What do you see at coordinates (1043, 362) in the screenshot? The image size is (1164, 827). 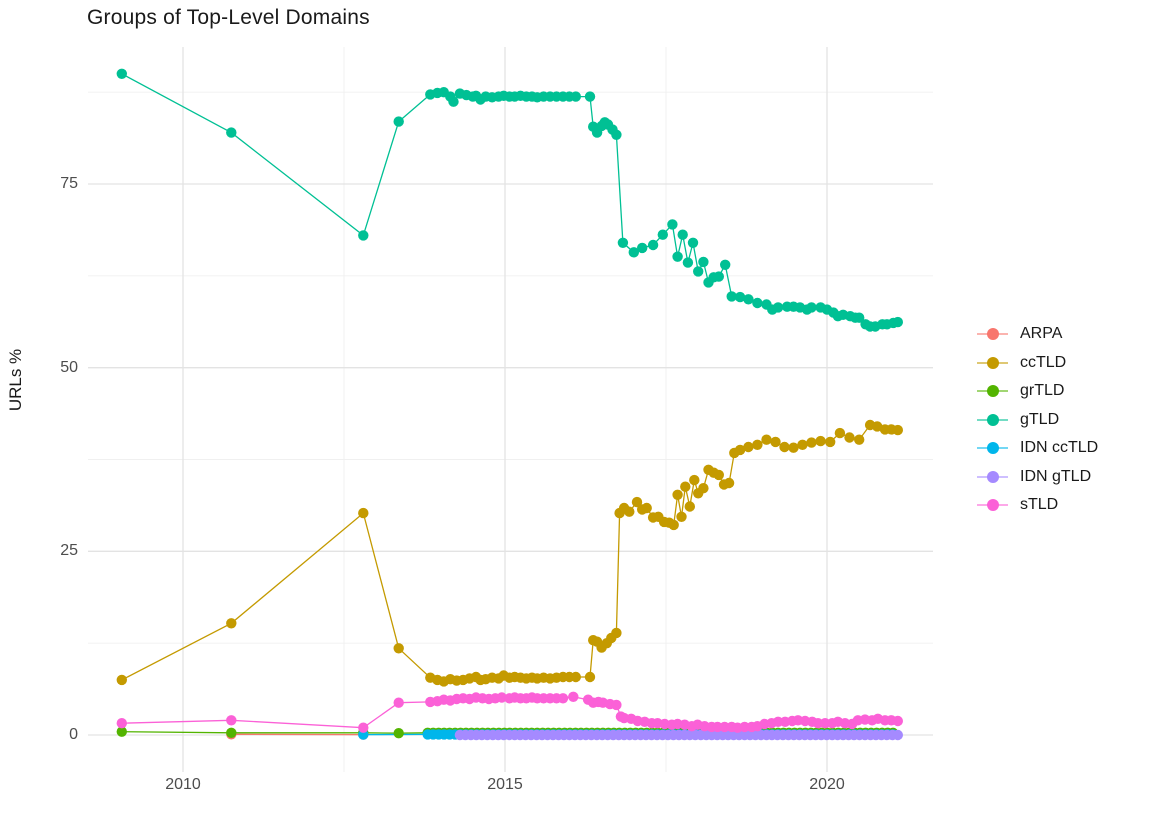 I see `legend-label: ccTLD` at bounding box center [1043, 362].